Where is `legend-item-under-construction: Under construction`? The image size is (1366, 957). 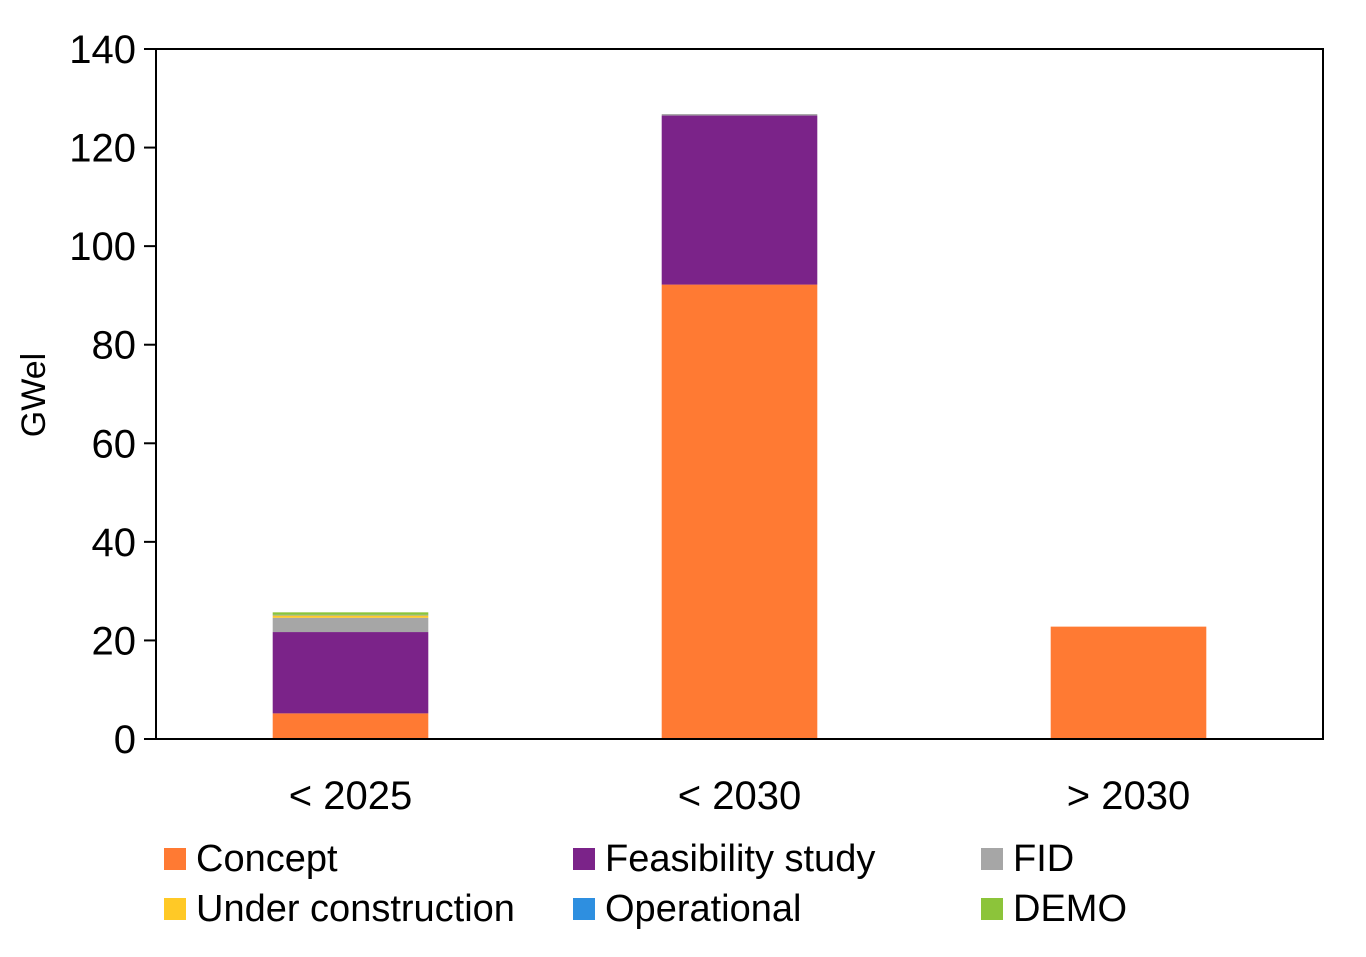
legend-item-under-construction: Under construction is located at coordinates (339, 909).